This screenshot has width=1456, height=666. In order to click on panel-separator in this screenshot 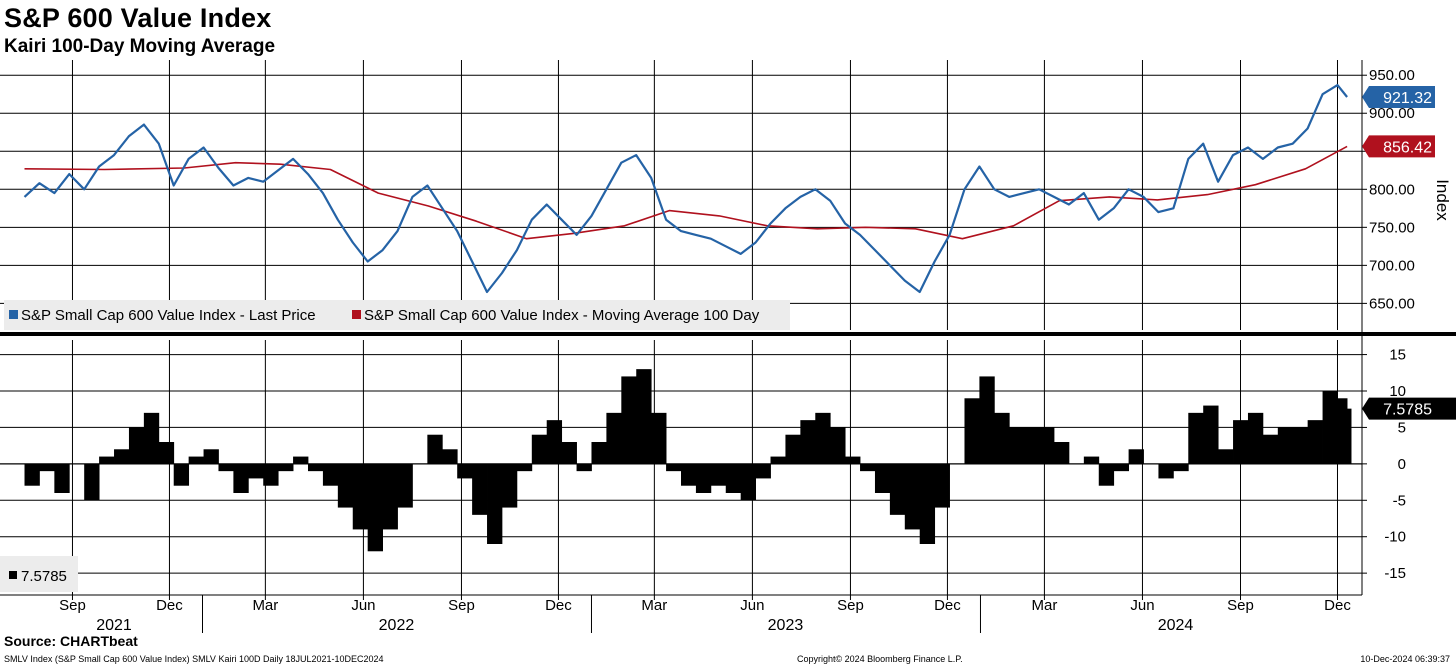, I will do `click(728, 334)`.